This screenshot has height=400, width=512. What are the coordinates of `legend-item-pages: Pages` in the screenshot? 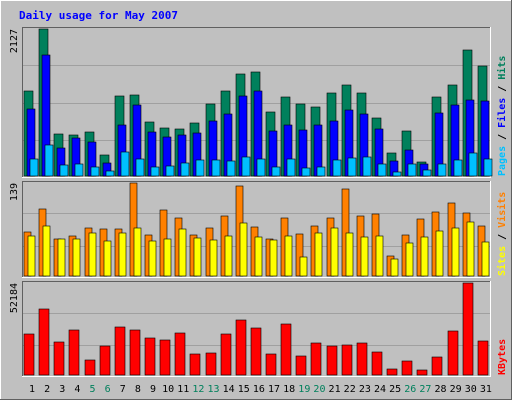 It's located at (502, 161).